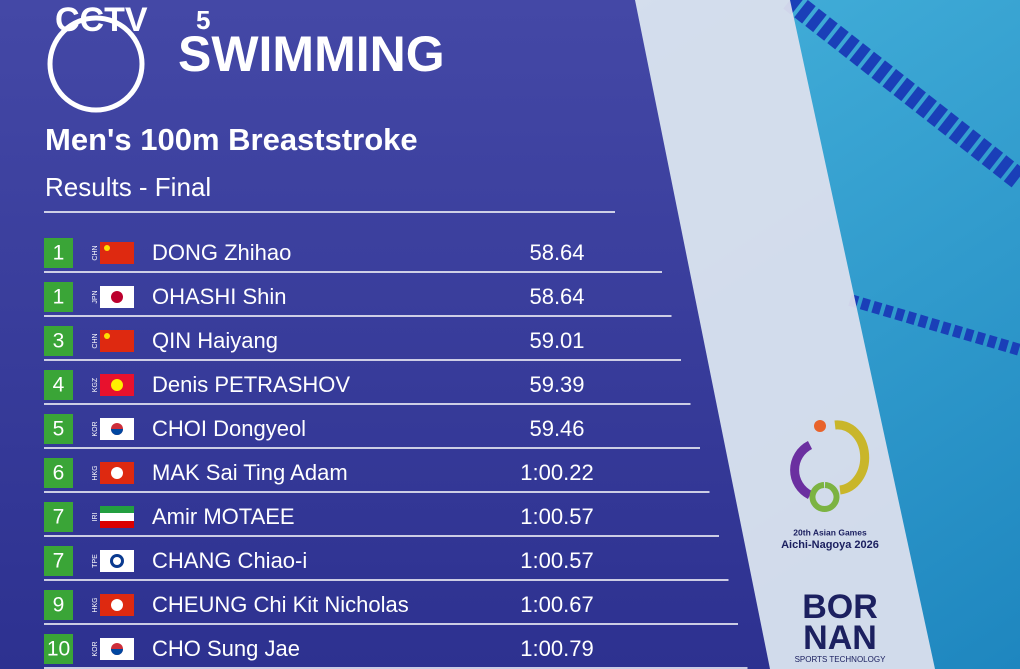  I want to click on channel-name: CCTV, so click(101, 20).